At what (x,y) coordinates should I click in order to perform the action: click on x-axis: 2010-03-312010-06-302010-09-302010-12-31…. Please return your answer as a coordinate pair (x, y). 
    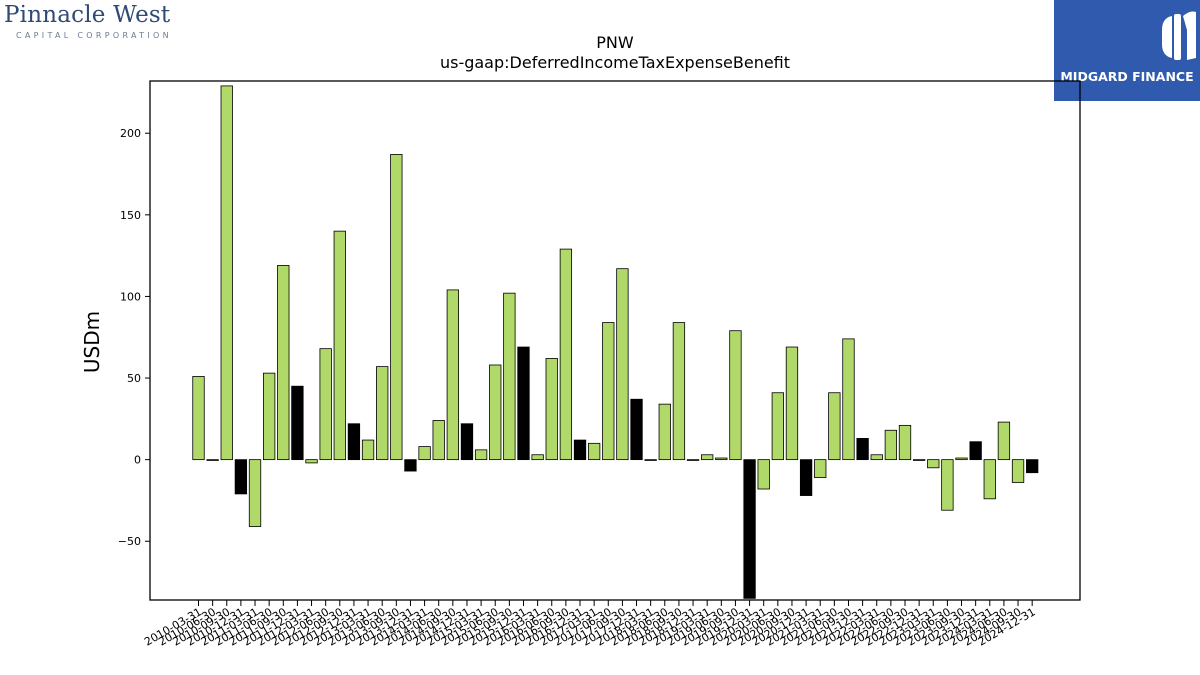
    Looking at the image, I should click on (590, 624).